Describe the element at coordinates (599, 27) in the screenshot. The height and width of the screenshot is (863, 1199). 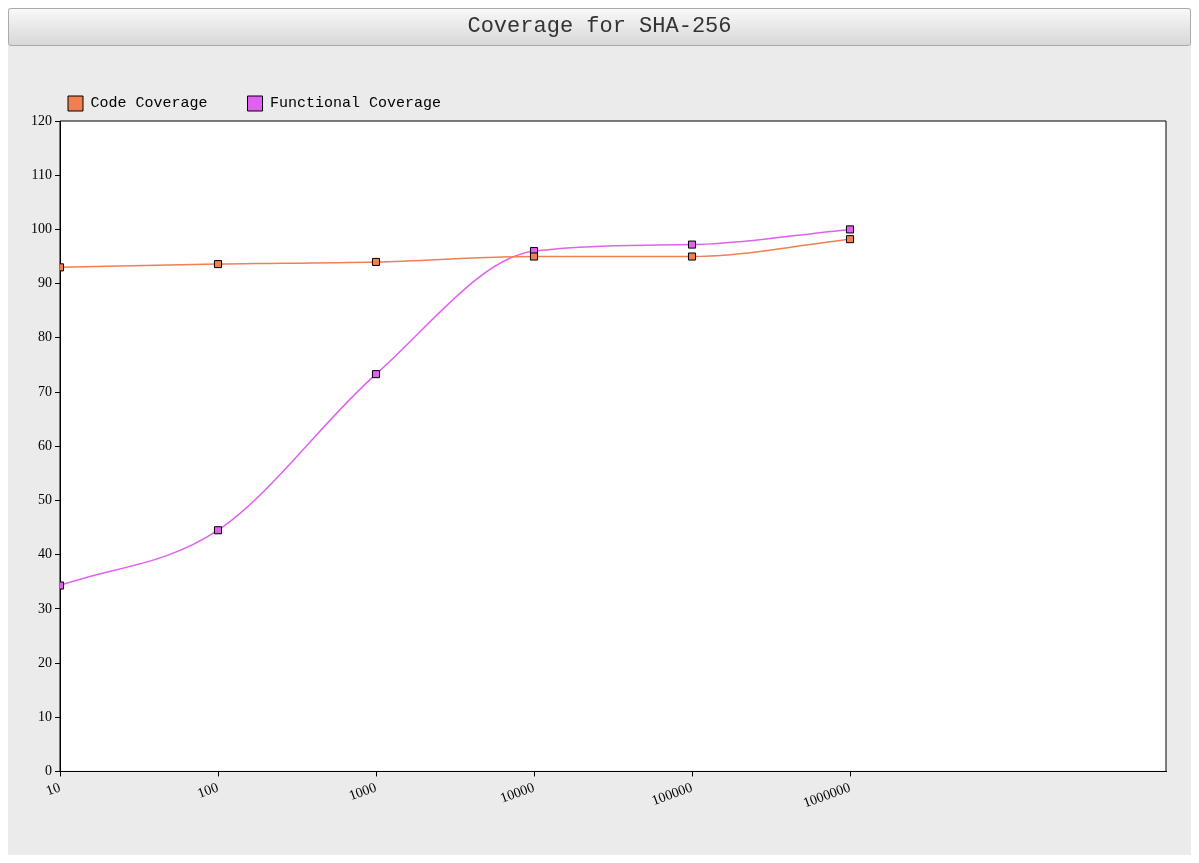
I see `chart-title: Coverage for SHA-256` at that location.